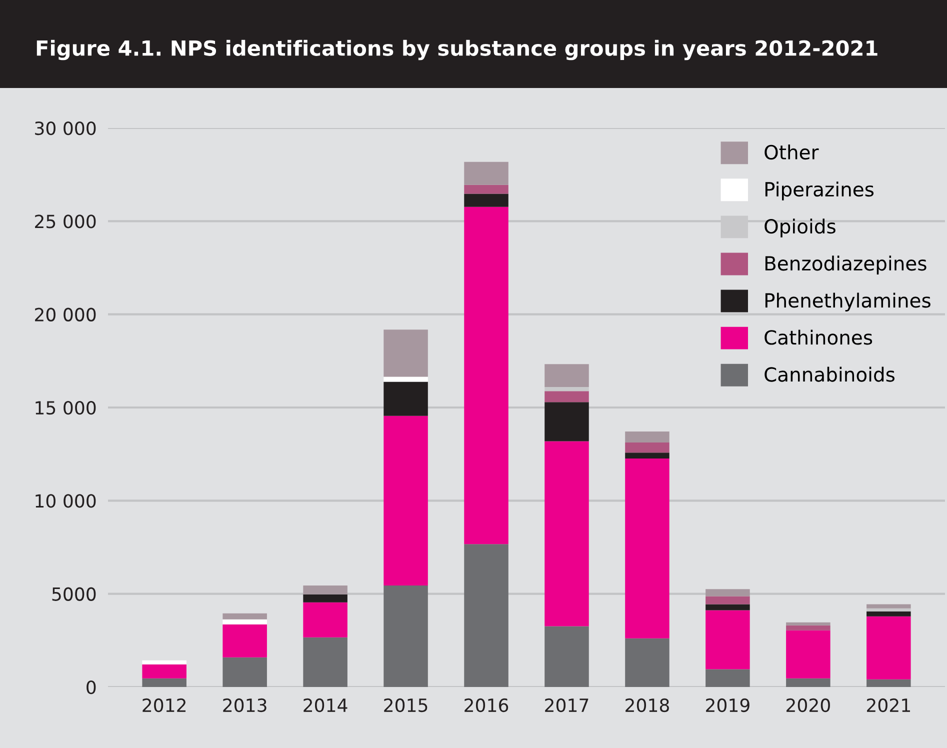 The height and width of the screenshot is (748, 947). Describe the element at coordinates (647, 705) in the screenshot. I see `x-tick-label: 2018` at that location.